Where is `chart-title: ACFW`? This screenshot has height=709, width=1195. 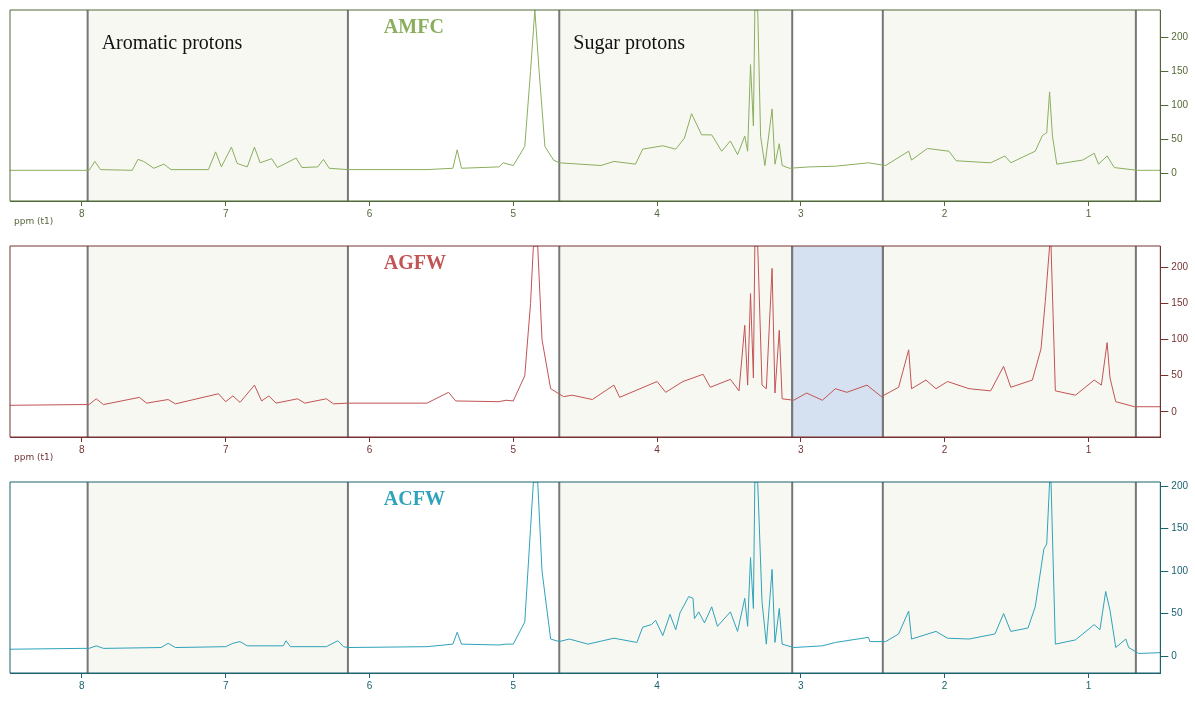
chart-title: ACFW is located at coordinates (414, 498).